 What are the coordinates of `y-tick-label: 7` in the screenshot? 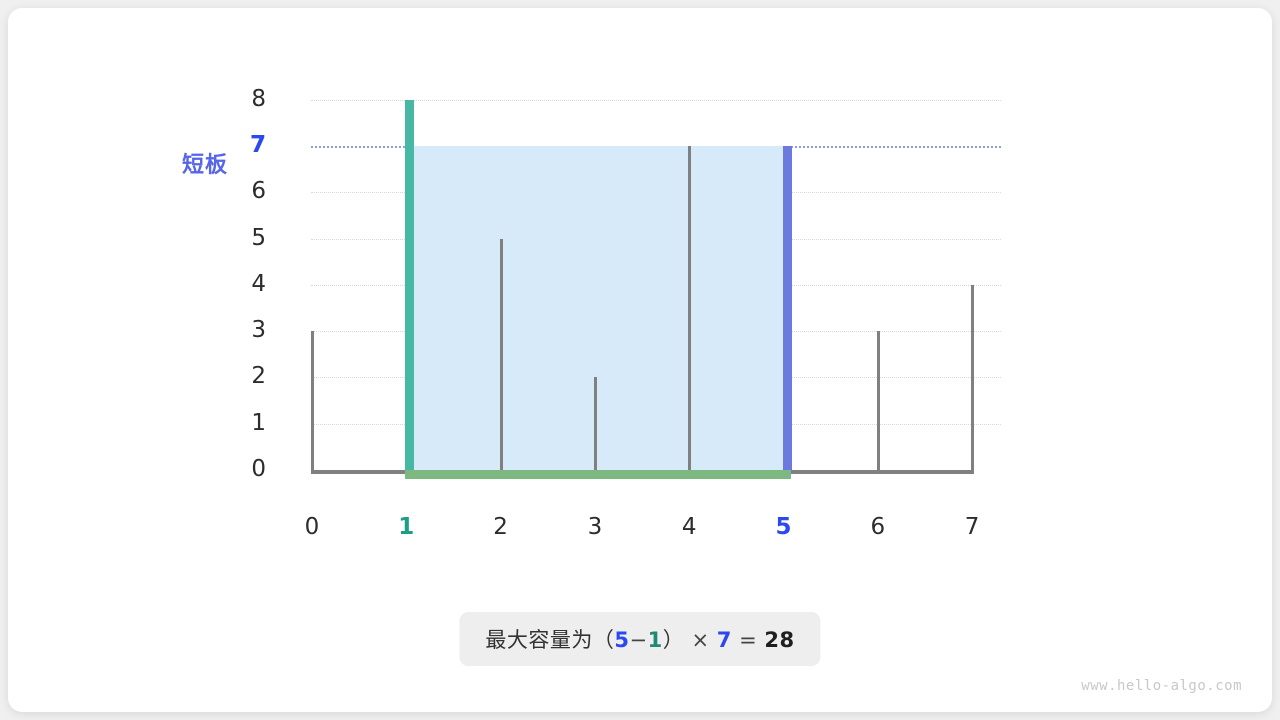 It's located at (257, 144).